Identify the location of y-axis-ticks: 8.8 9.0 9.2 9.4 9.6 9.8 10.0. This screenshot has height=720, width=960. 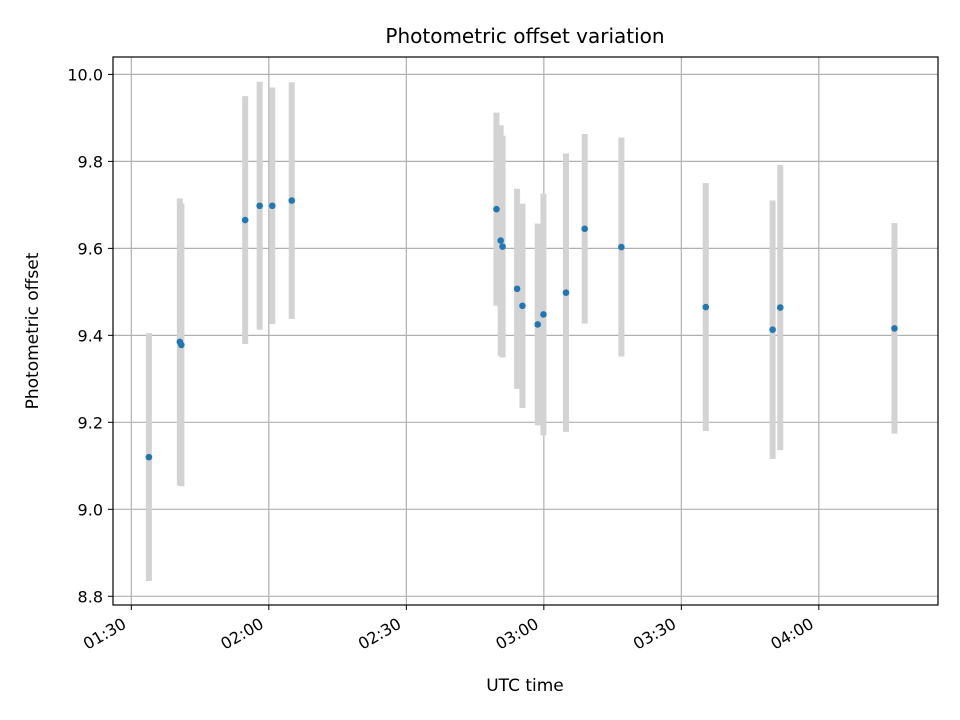
(90, 335).